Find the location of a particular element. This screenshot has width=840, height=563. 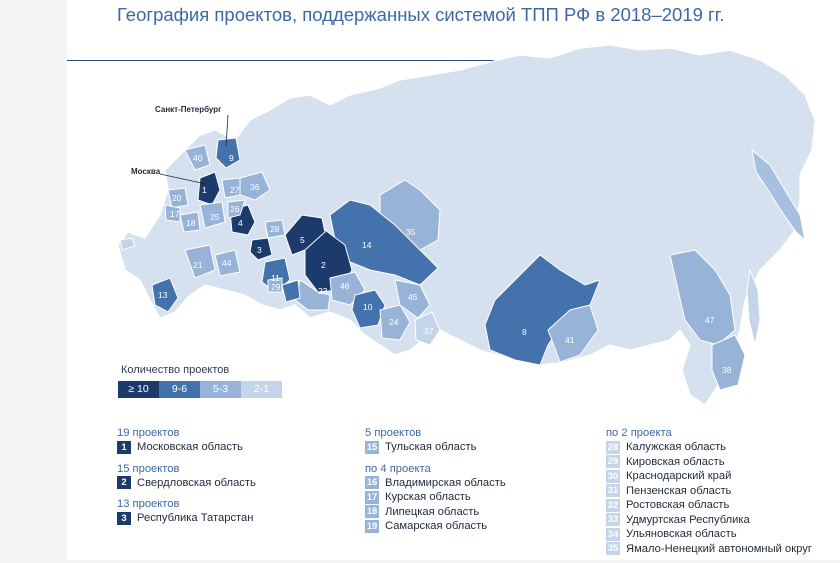

map-label-8: 8 is located at coordinates (524, 332).